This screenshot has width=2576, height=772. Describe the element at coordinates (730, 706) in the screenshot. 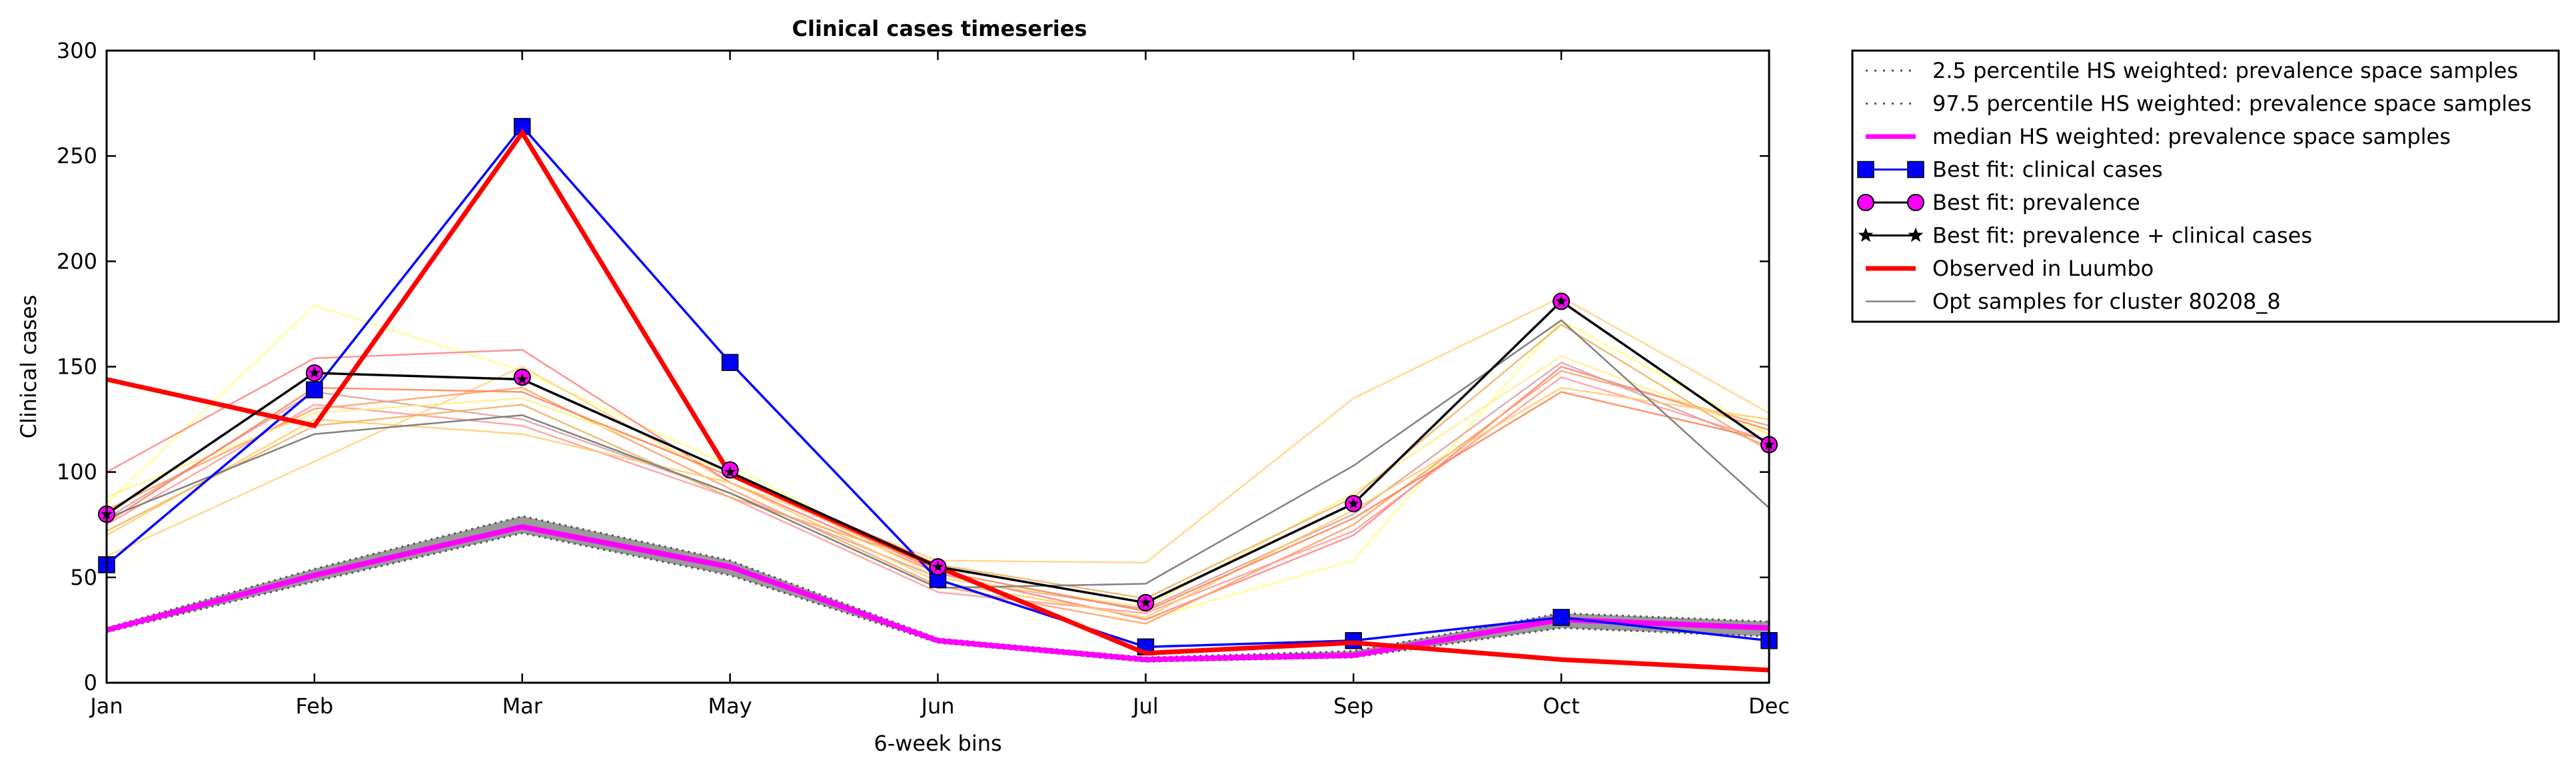

I see `x-tick-label: May` at that location.